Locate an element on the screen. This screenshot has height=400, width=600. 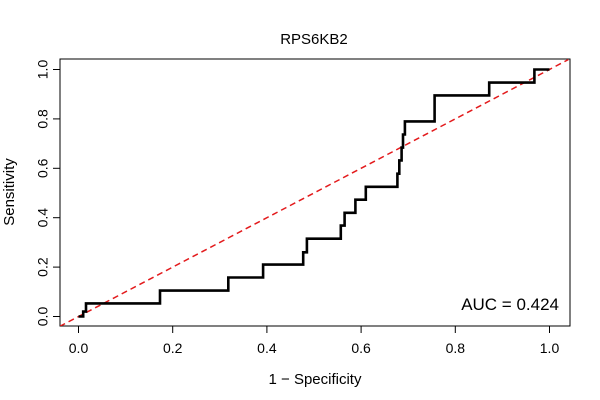
y-tick-label: 1.0 is located at coordinates (43, 70).